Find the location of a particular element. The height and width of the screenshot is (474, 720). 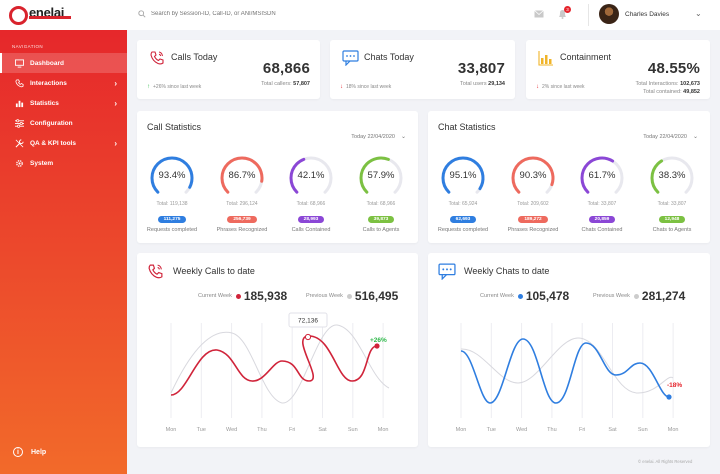

weekday-label: Wed is located at coordinates (521, 430).